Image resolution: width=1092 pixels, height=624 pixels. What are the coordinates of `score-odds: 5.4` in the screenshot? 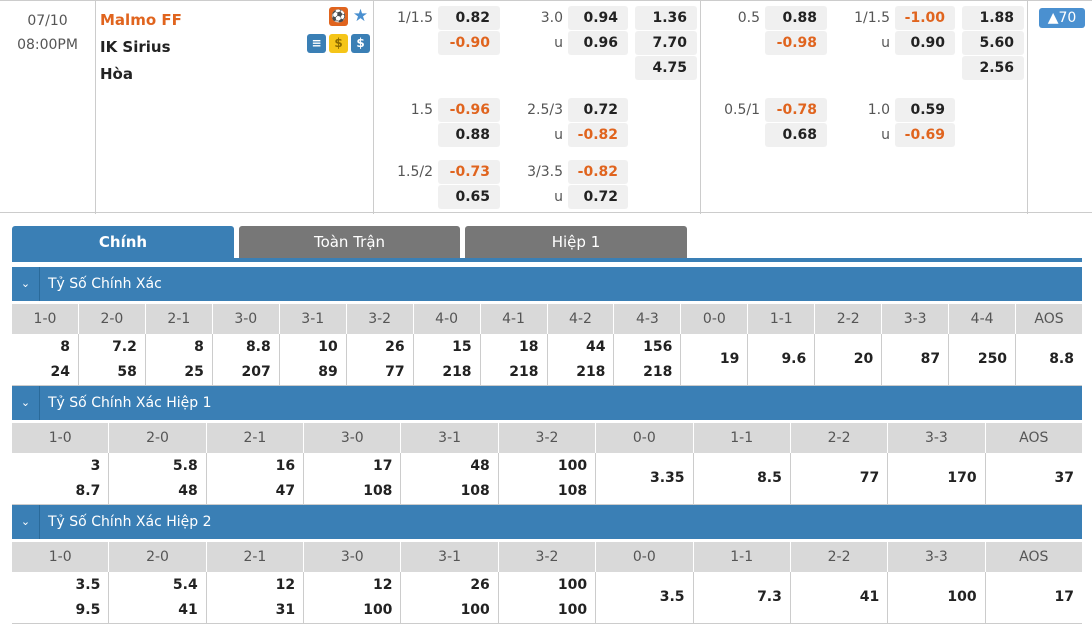 It's located at (185, 584).